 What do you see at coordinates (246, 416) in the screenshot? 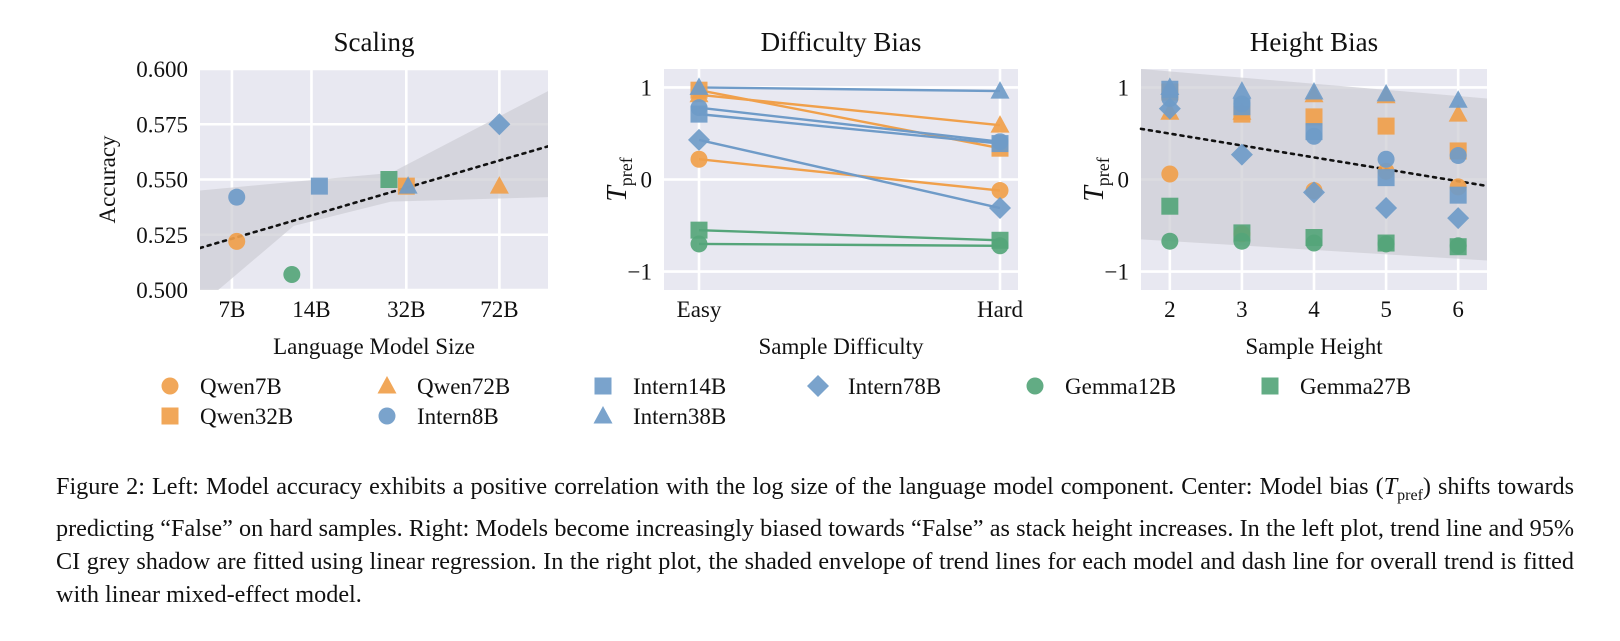
I see `legend-label: Qwen32B` at bounding box center [246, 416].